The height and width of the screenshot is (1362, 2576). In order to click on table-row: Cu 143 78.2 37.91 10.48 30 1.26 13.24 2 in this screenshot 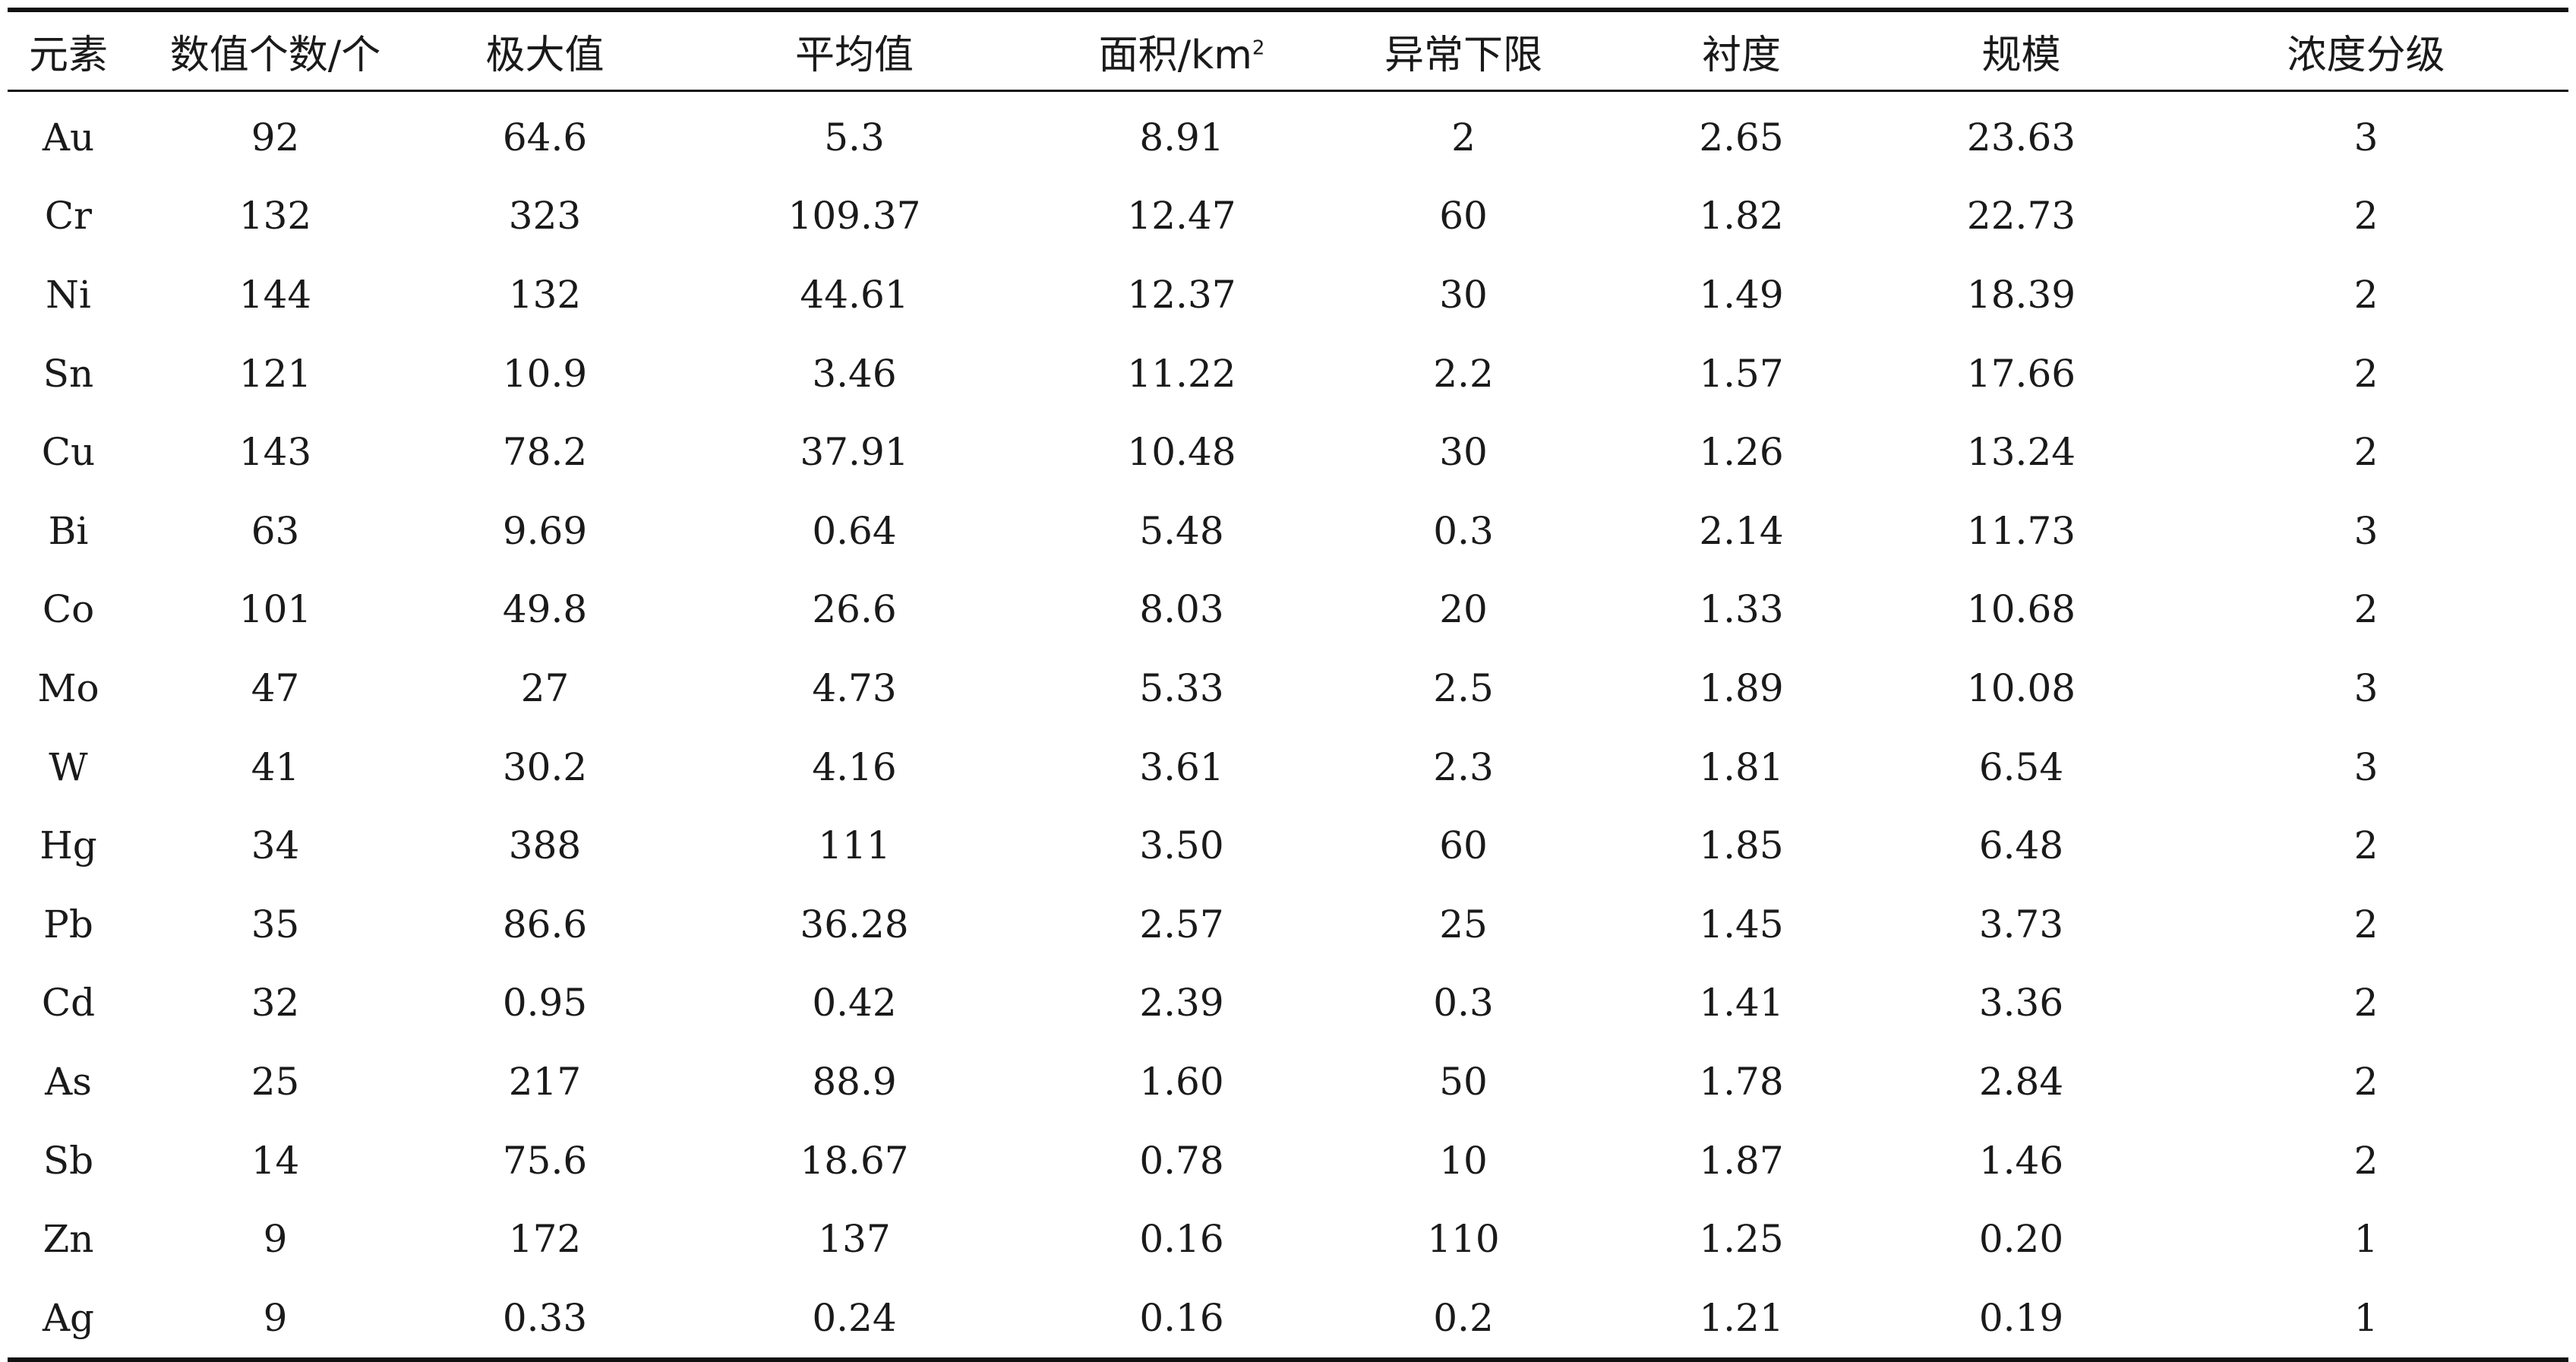, I will do `click(1288, 451)`.